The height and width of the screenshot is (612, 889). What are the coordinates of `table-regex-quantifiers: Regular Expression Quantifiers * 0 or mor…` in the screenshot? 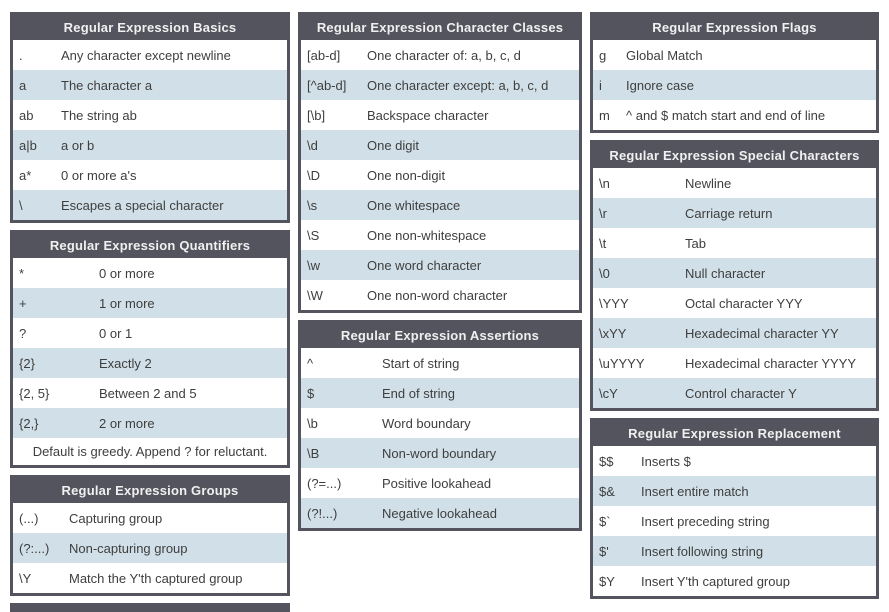 It's located at (150, 349).